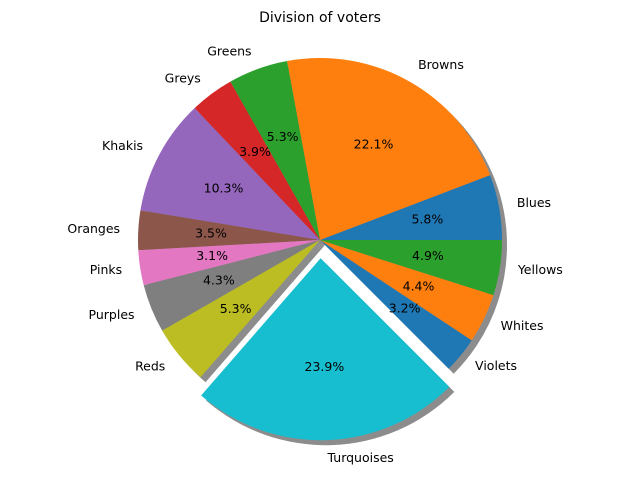 The height and width of the screenshot is (480, 640). What do you see at coordinates (183, 78) in the screenshot?
I see `slice-label-greys: Greys` at bounding box center [183, 78].